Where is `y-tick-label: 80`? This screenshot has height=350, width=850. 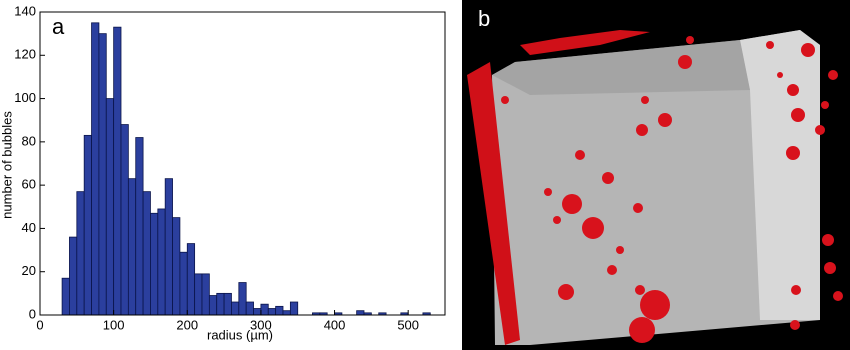
y-tick-label: 80 is located at coordinates (29, 140).